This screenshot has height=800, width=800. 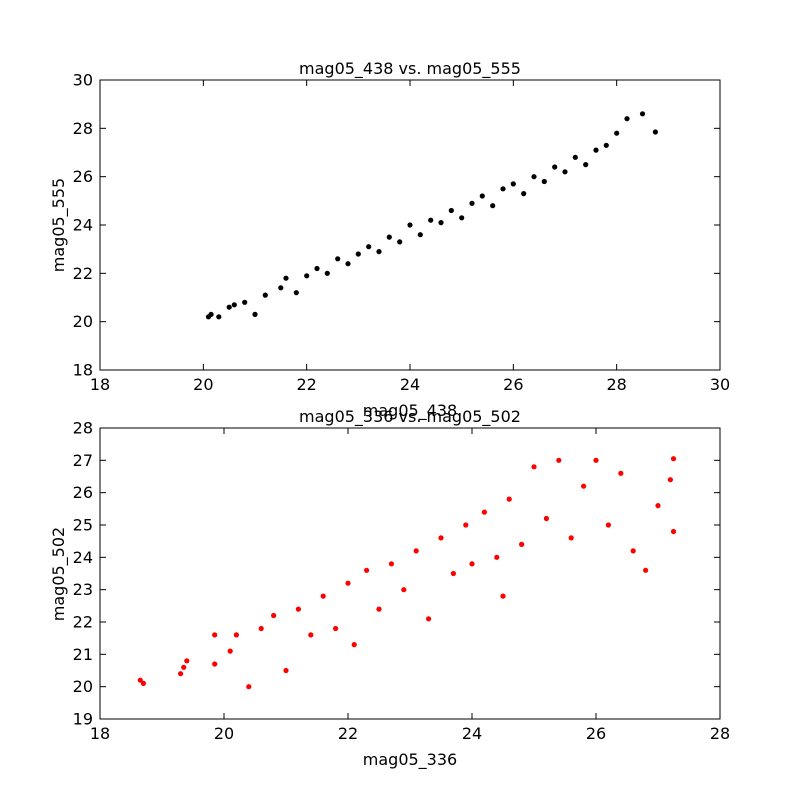 I want to click on y-tick-label: 22, so click(x=83, y=273).